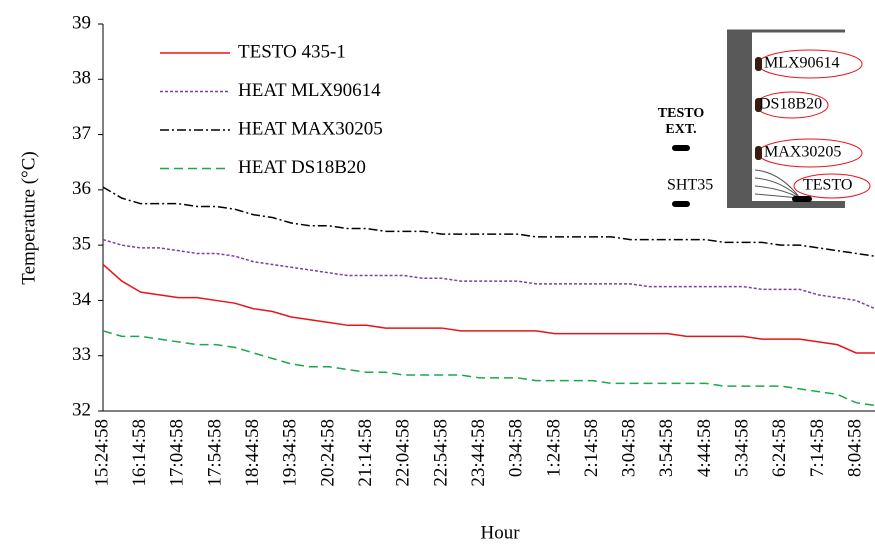 The image size is (875, 546). I want to click on x-tick-label: 7:14:58, so click(817, 448).